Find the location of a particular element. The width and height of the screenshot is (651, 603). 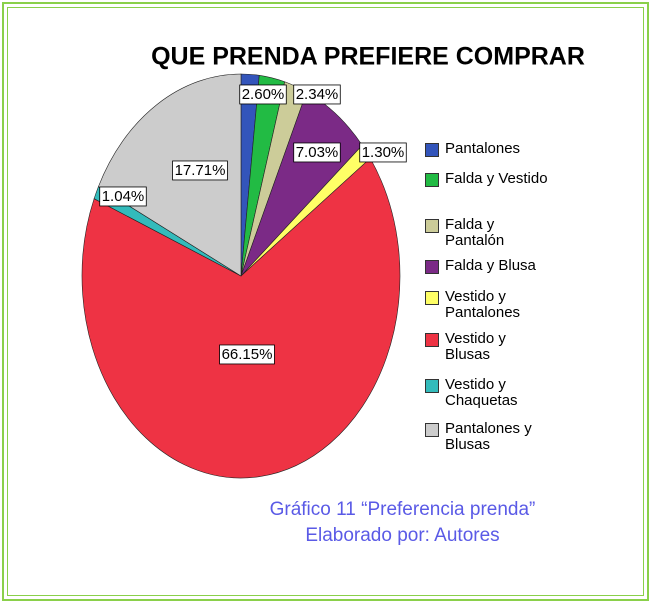

data-label: 1.04% is located at coordinates (123, 196).